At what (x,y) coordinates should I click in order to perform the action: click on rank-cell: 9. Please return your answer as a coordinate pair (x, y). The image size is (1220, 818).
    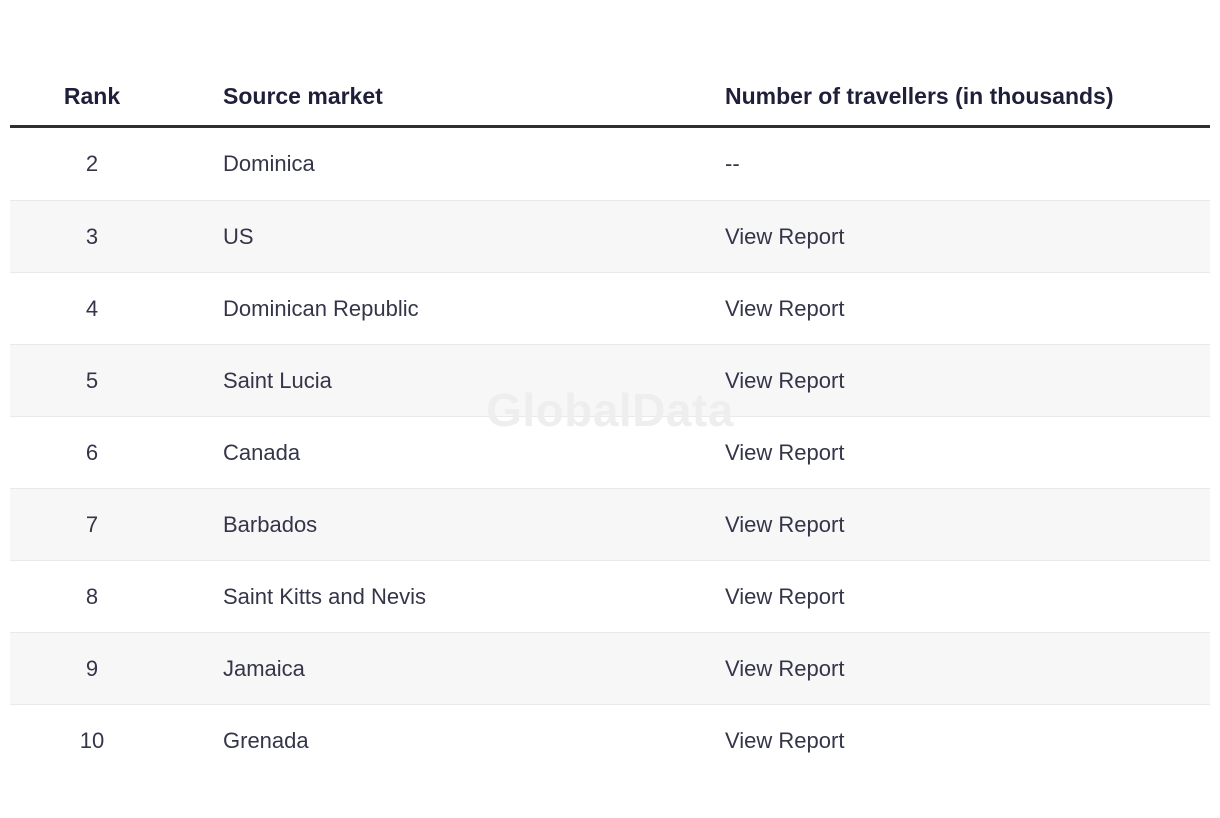
    Looking at the image, I should click on (92, 668).